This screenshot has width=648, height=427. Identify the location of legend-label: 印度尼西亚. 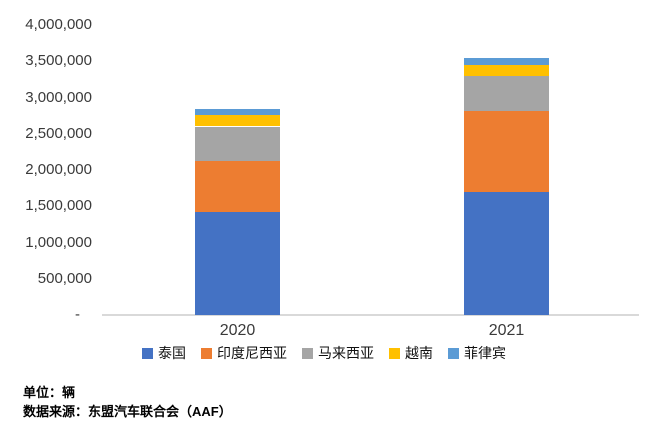
(252, 353).